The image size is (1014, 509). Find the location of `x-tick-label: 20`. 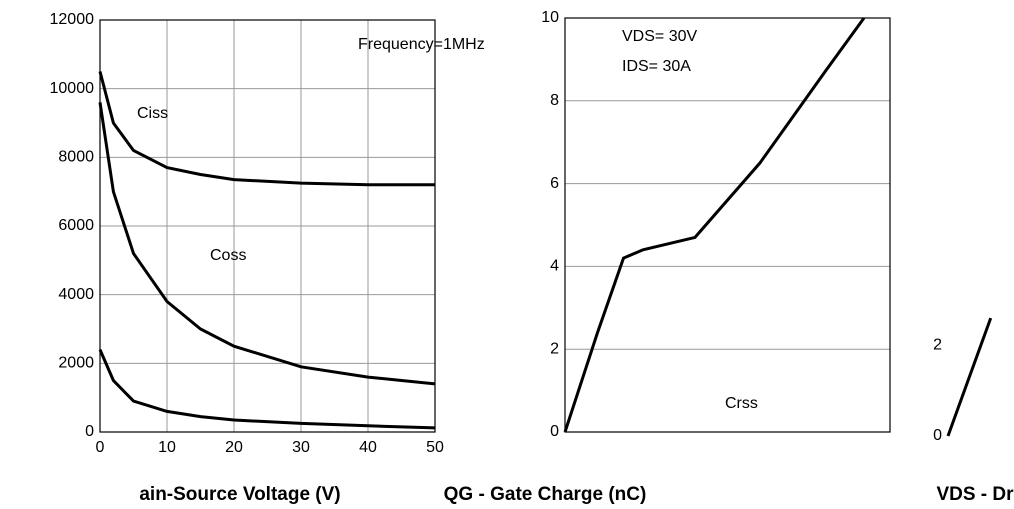

x-tick-label: 20 is located at coordinates (234, 447).